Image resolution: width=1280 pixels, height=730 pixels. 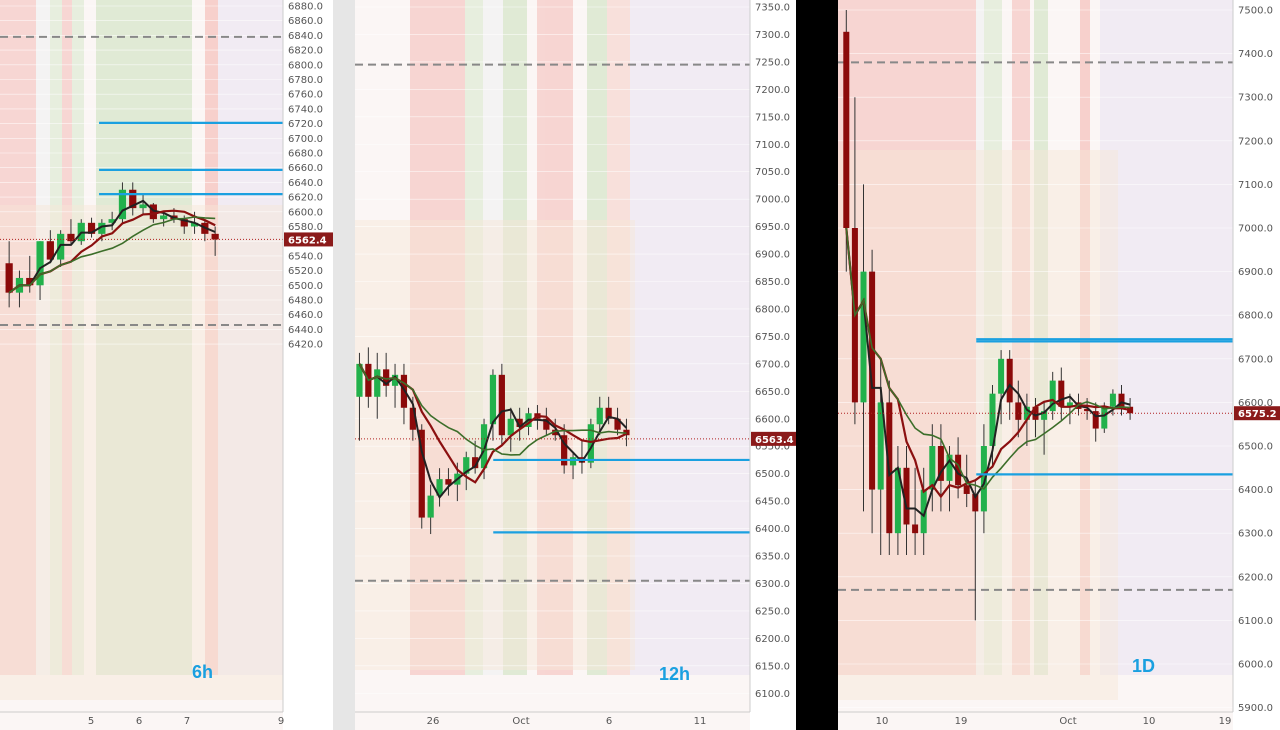 I want to click on panel-divider-dark, so click(x=817, y=365).